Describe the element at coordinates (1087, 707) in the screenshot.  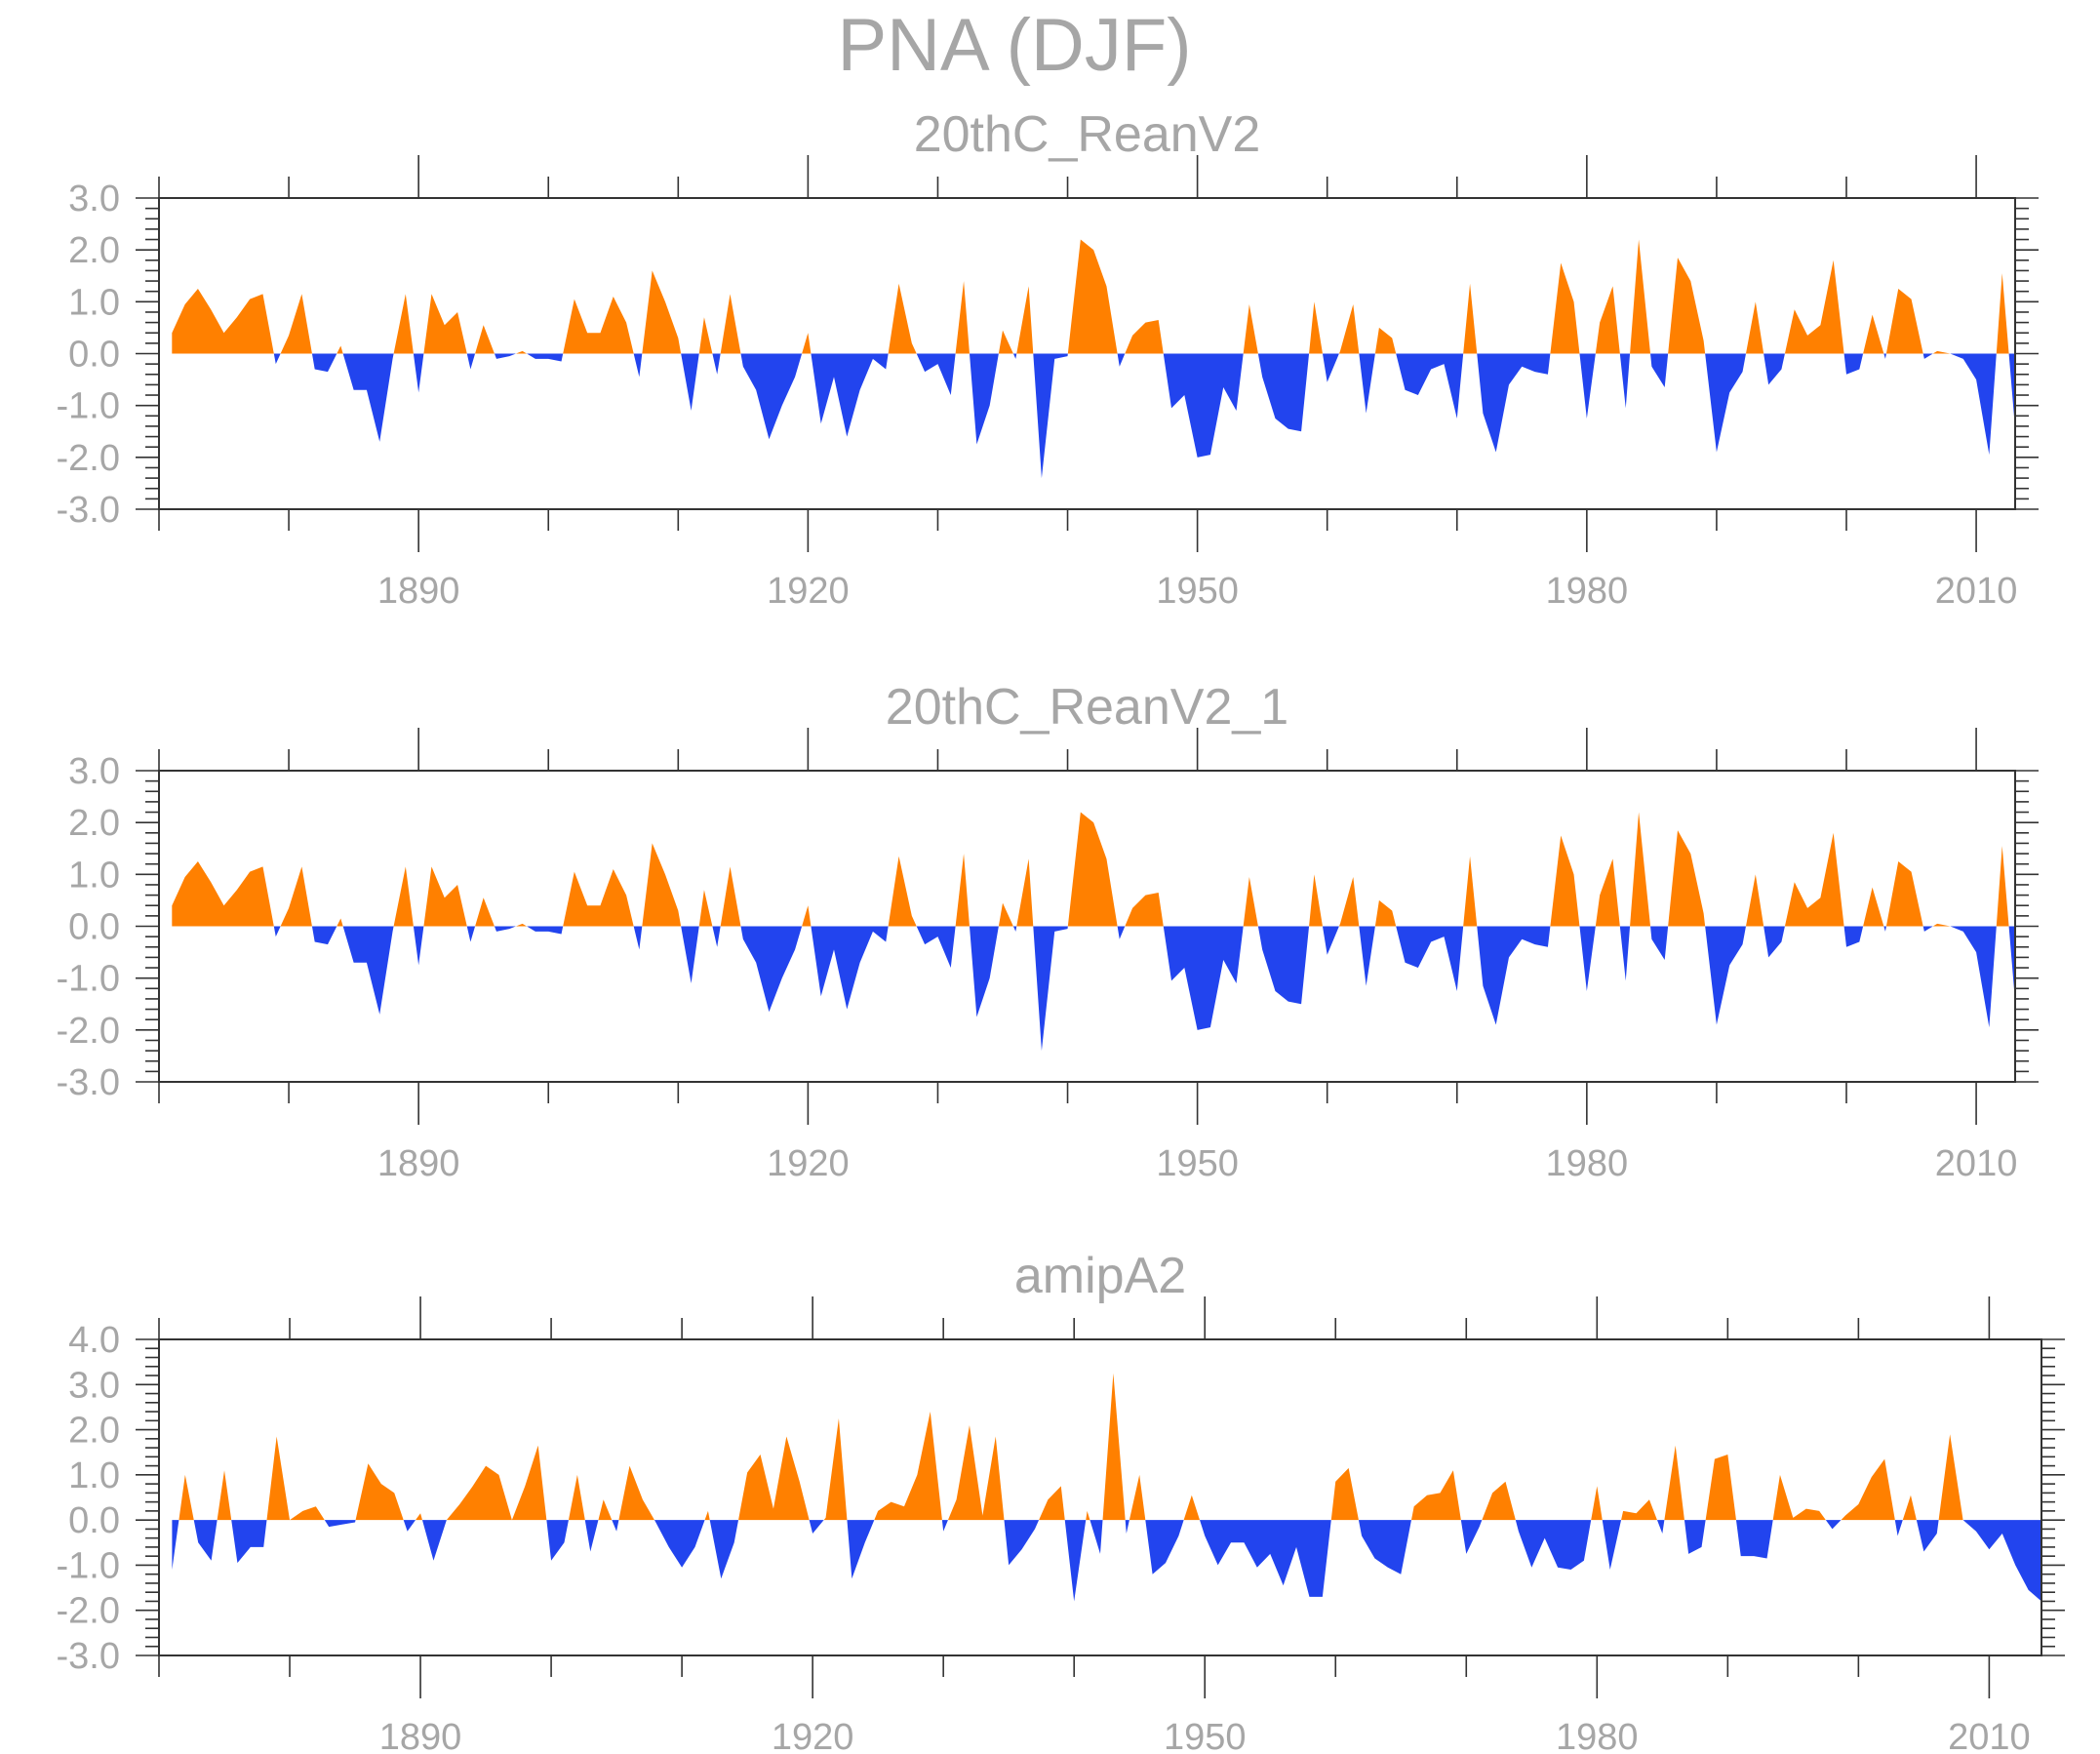
I see `panel-title: 20thC_ReanV2_1` at that location.